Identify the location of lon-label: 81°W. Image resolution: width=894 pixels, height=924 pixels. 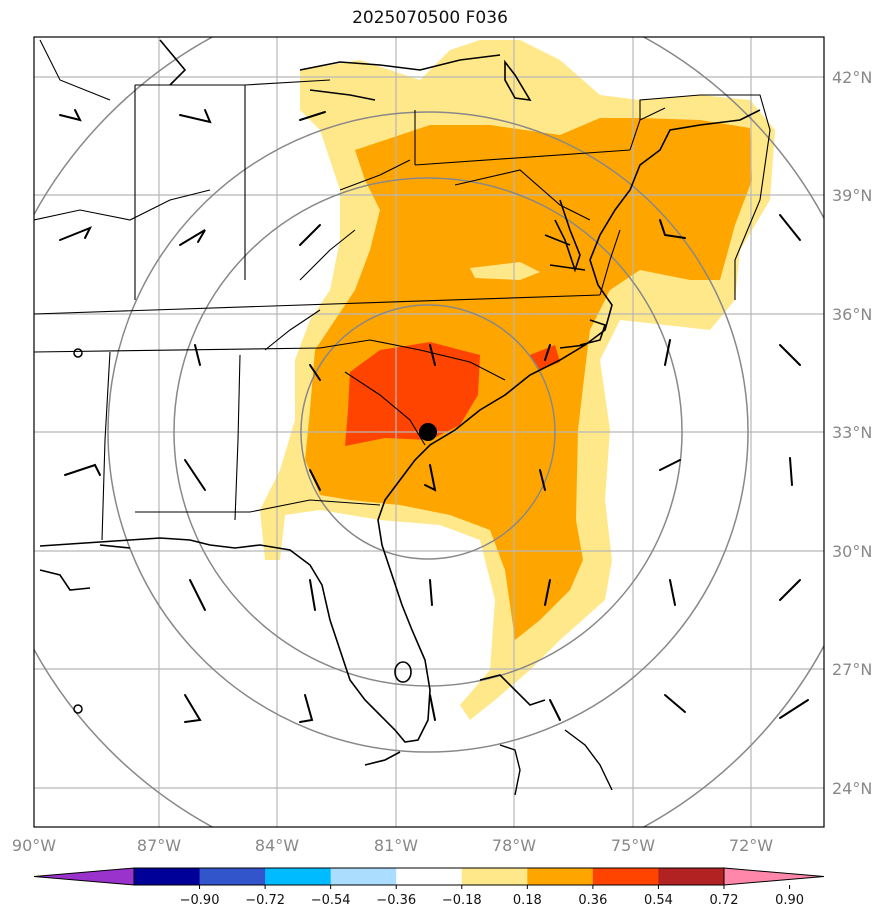
(396, 845).